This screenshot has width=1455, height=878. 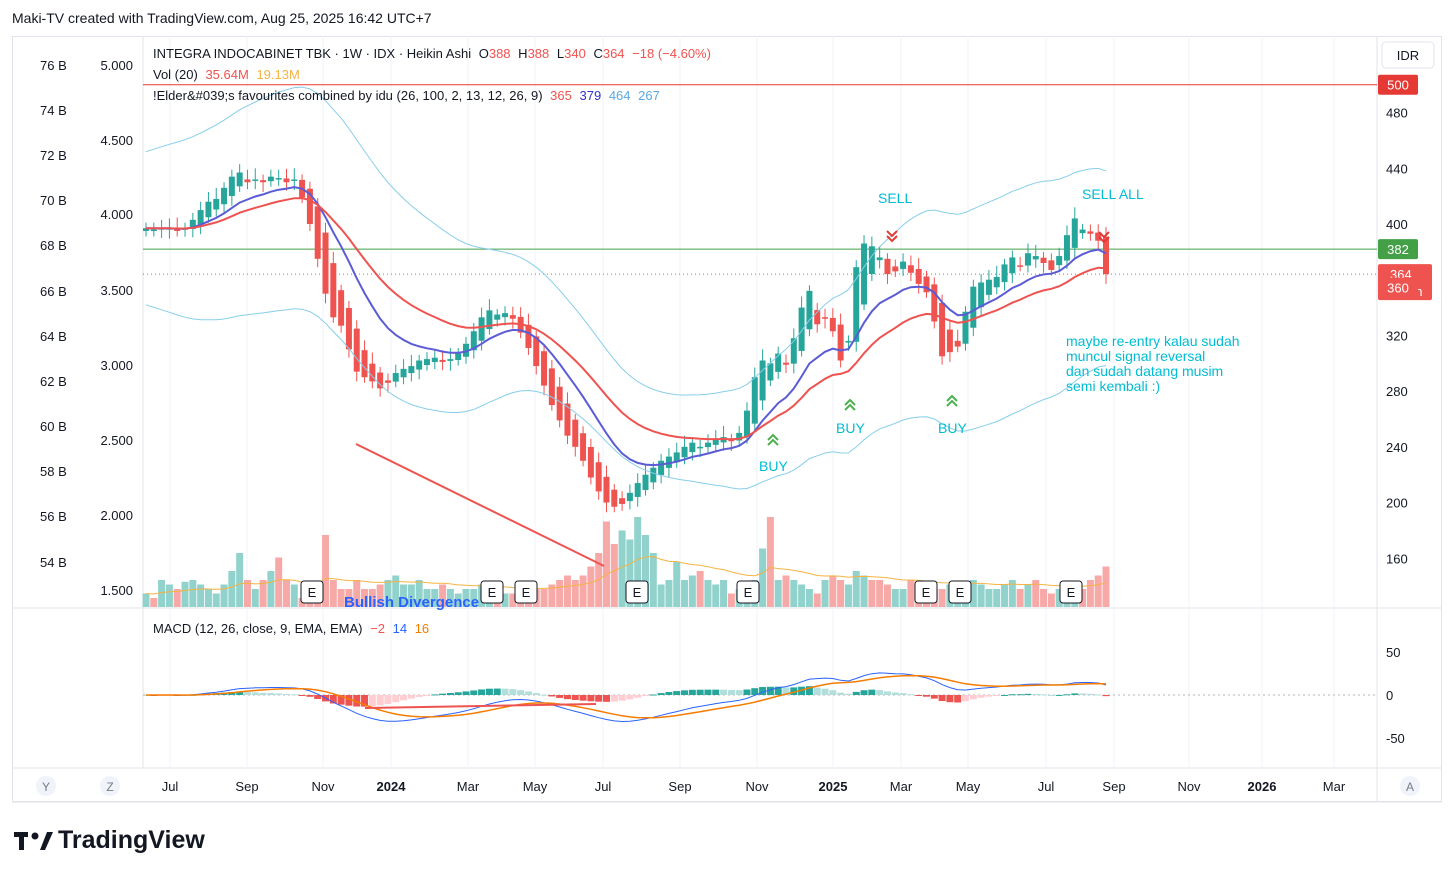 What do you see at coordinates (952, 428) in the screenshot?
I see `buy-label-3: BUY` at bounding box center [952, 428].